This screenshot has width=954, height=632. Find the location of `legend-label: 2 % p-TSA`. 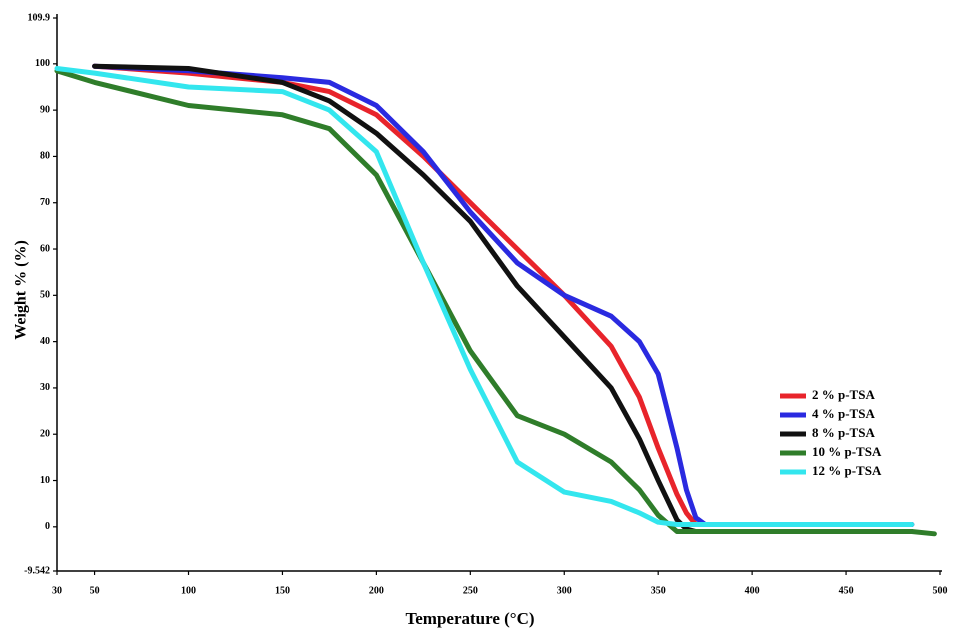

legend-label: 2 % p-TSA is located at coordinates (843, 394).